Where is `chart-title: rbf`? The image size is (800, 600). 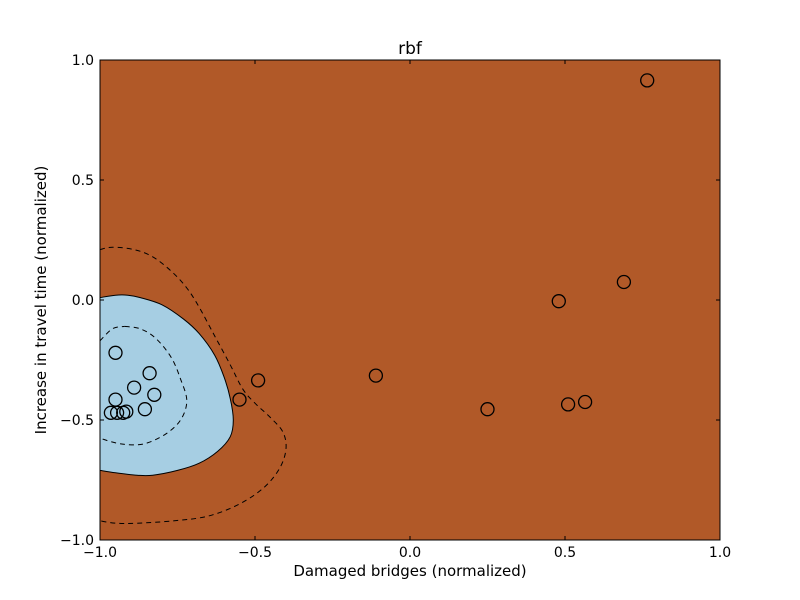
chart-title: rbf is located at coordinates (410, 49).